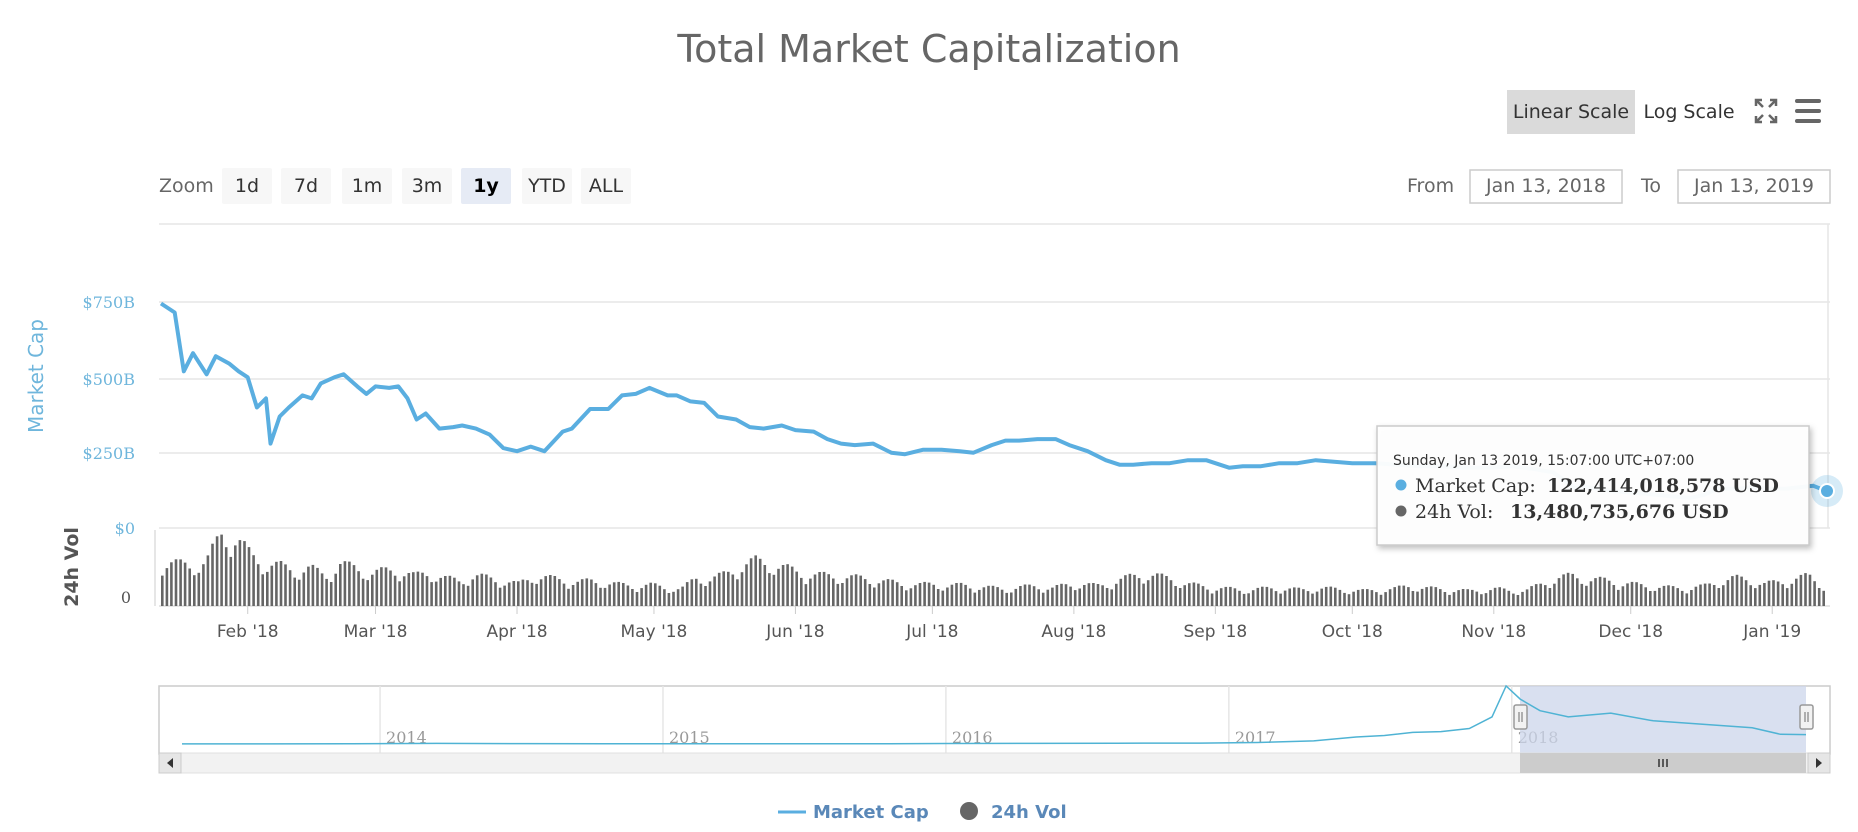  Describe the element at coordinates (1766, 111) in the screenshot. I see `fullscreen-icon` at that location.